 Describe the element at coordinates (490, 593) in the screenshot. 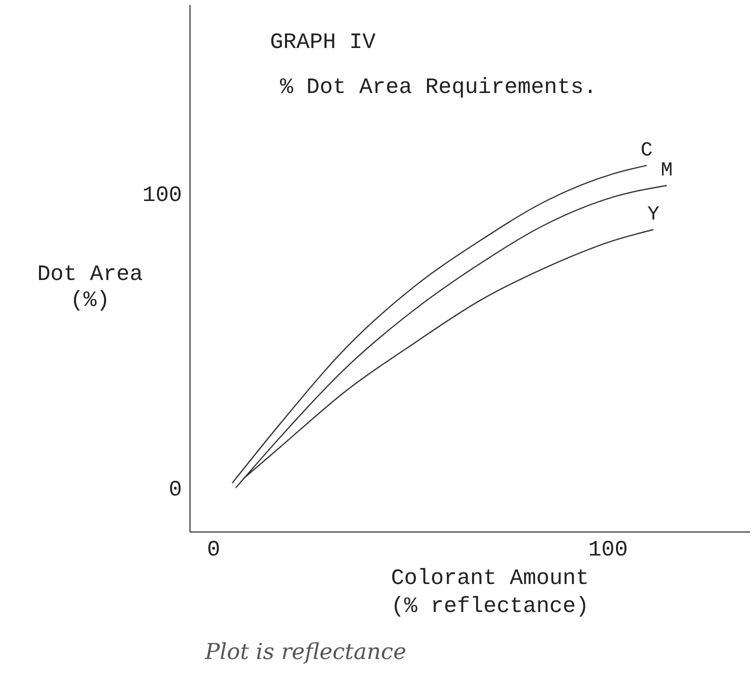

I see `x-axis-title: Colorant Amount (% reflectance)` at that location.